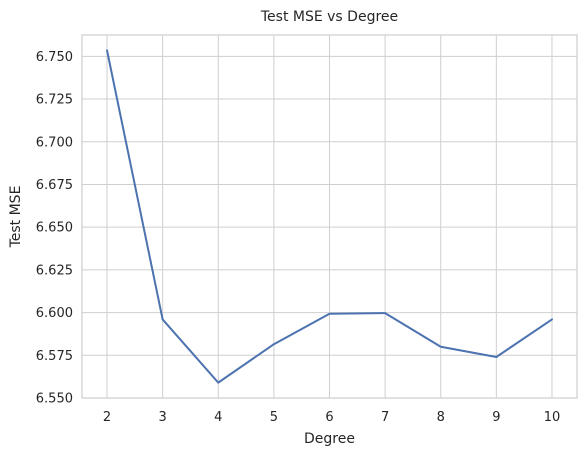 This screenshot has width=588, height=457. I want to click on y-tick-label: 6.625, so click(54, 270).